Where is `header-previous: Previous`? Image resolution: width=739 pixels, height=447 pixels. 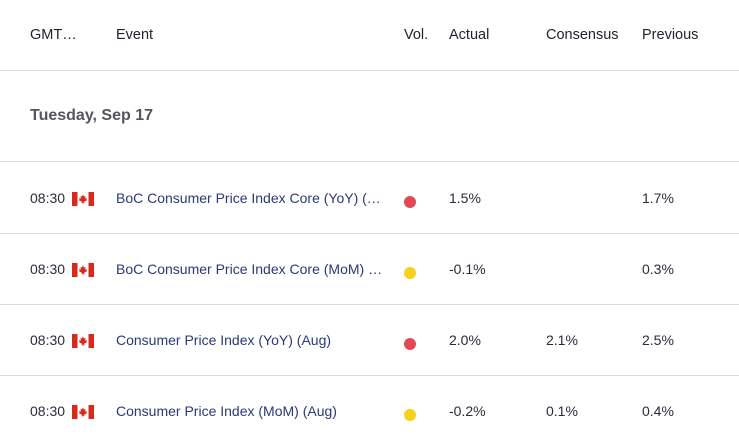 header-previous: Previous is located at coordinates (670, 35).